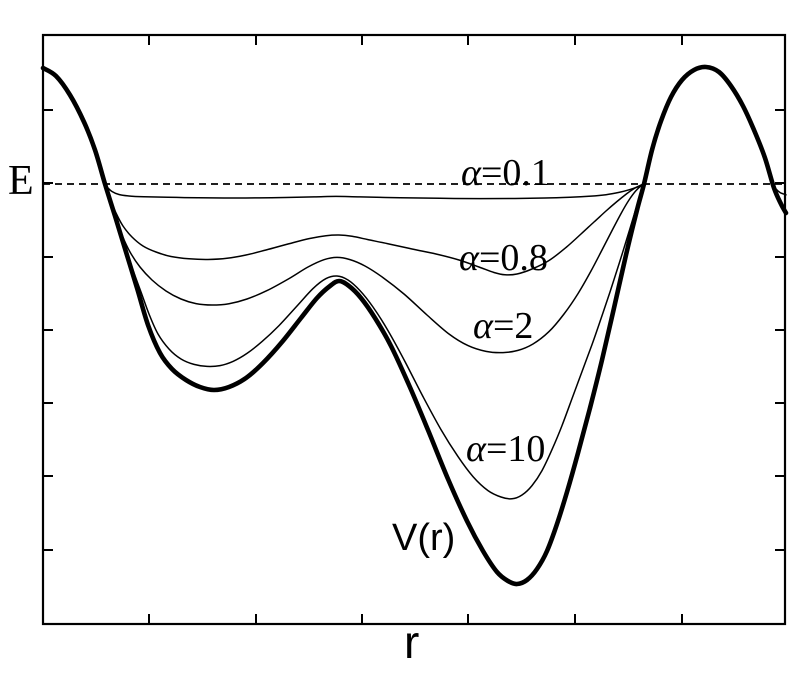 This screenshot has height=687, width=800. I want to click on x-axis-text: r, so click(412, 642).